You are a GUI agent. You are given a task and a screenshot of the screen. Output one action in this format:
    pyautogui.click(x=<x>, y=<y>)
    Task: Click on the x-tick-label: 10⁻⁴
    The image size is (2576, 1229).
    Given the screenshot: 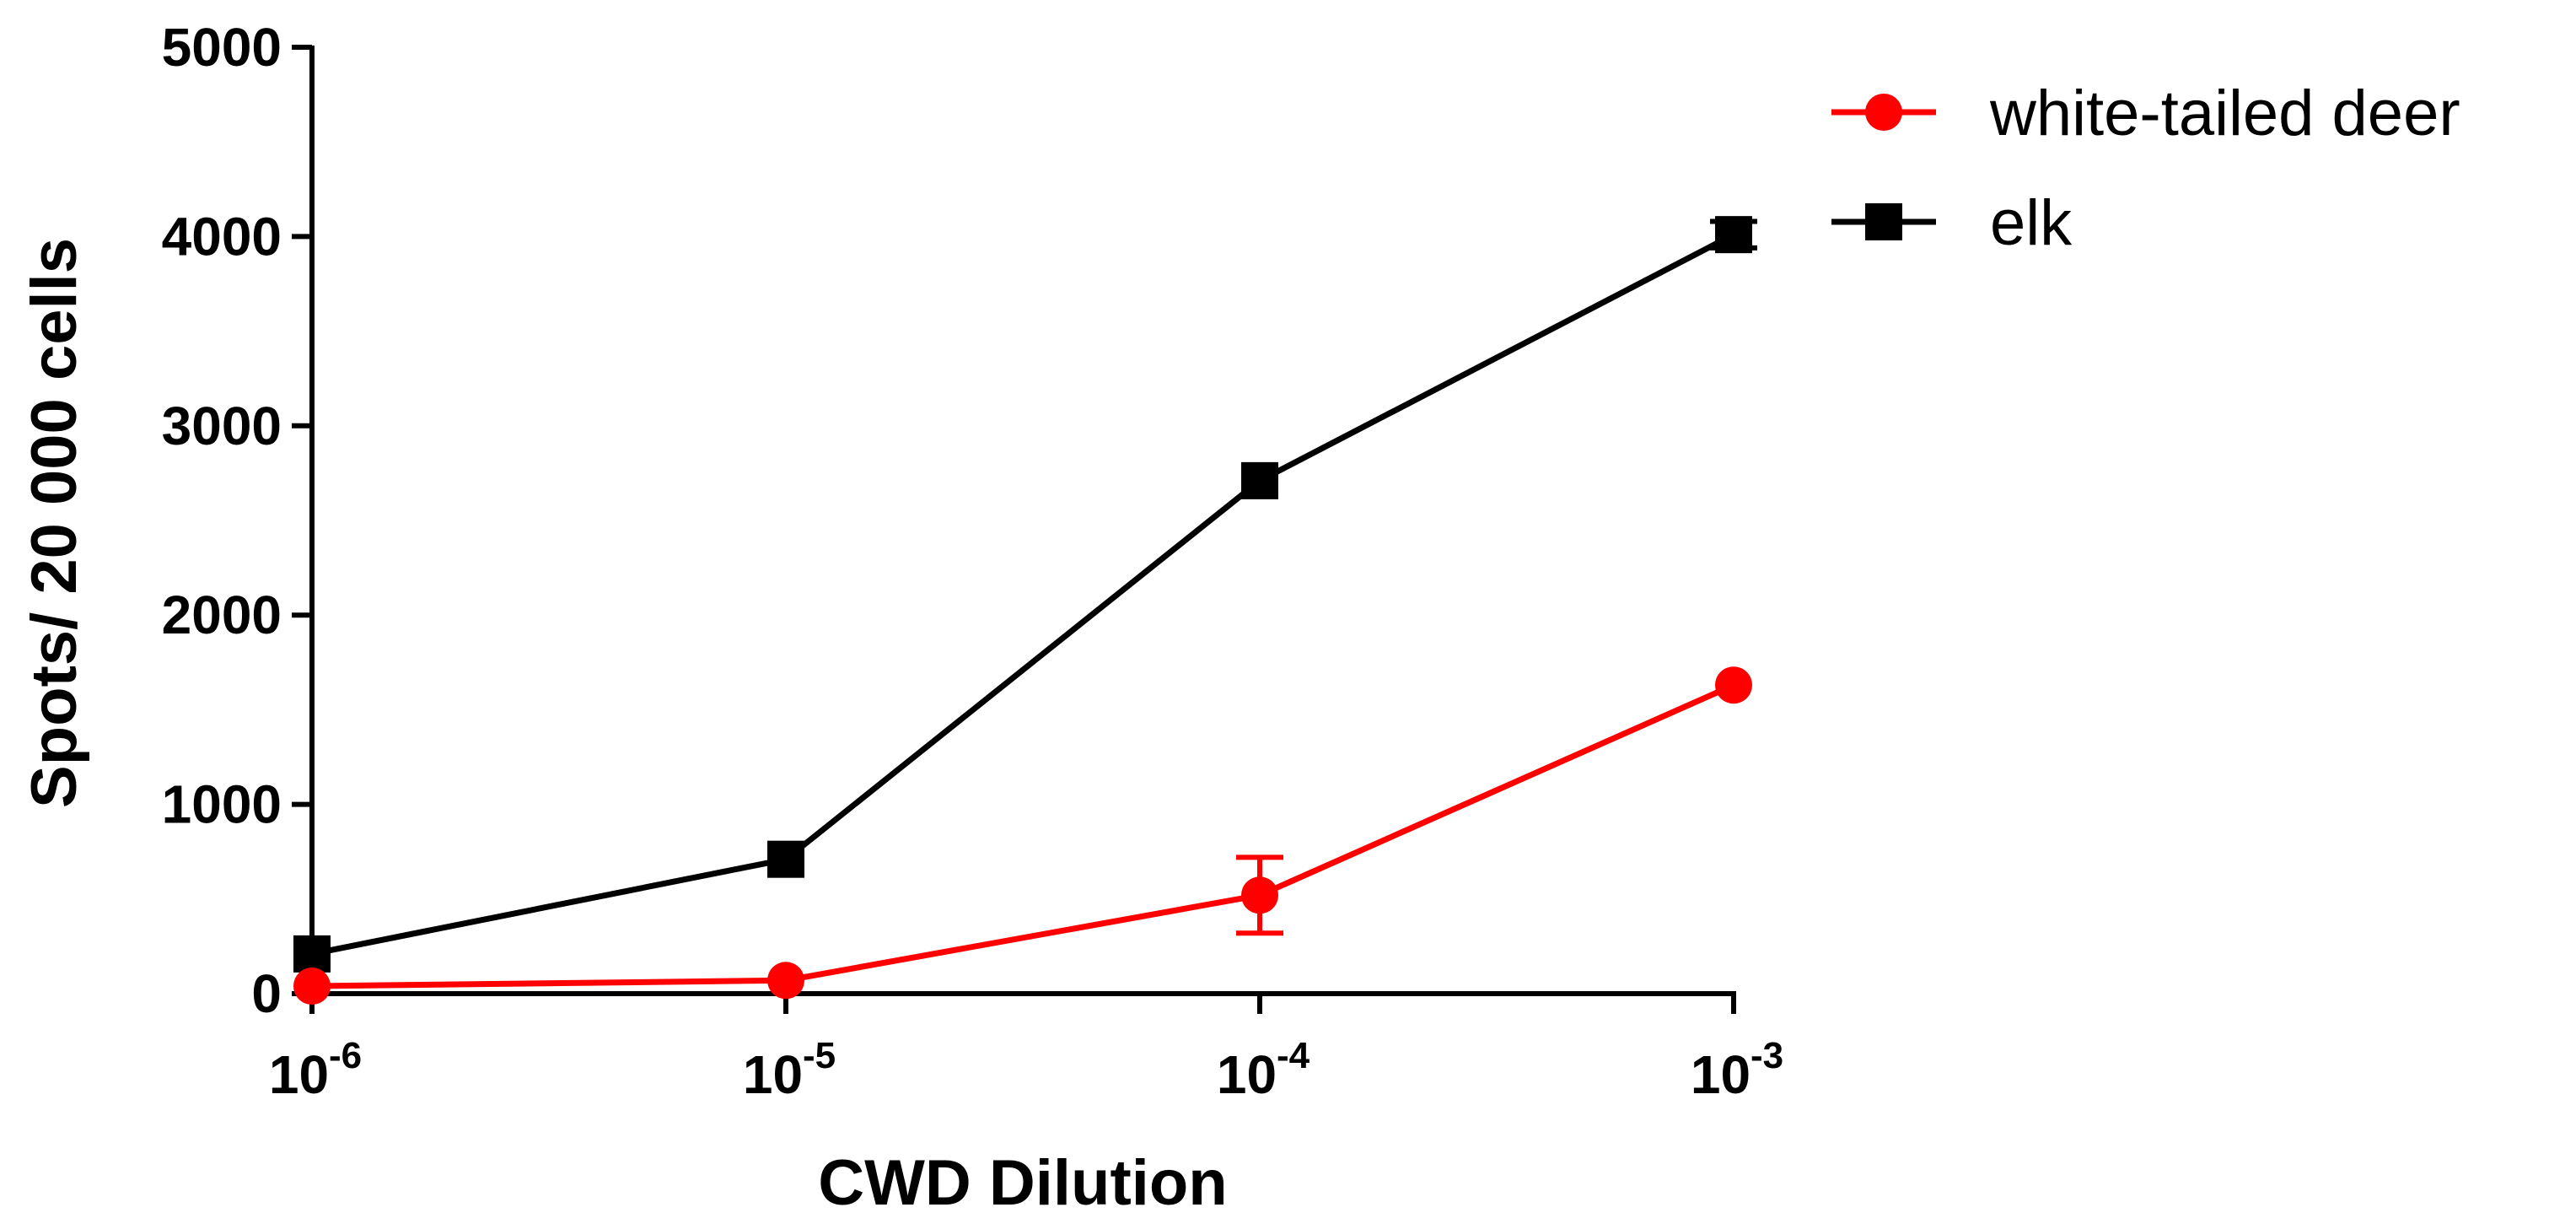 What is the action you would take?
    pyautogui.click(x=1263, y=1070)
    